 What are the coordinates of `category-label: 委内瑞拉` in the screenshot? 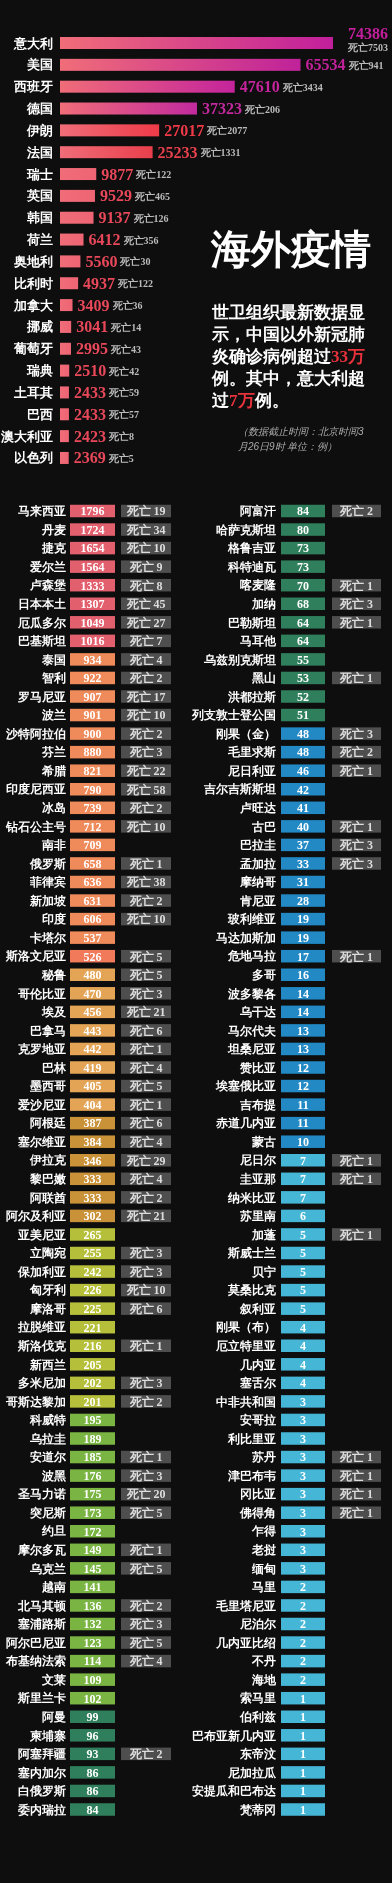 It's located at (41, 1809).